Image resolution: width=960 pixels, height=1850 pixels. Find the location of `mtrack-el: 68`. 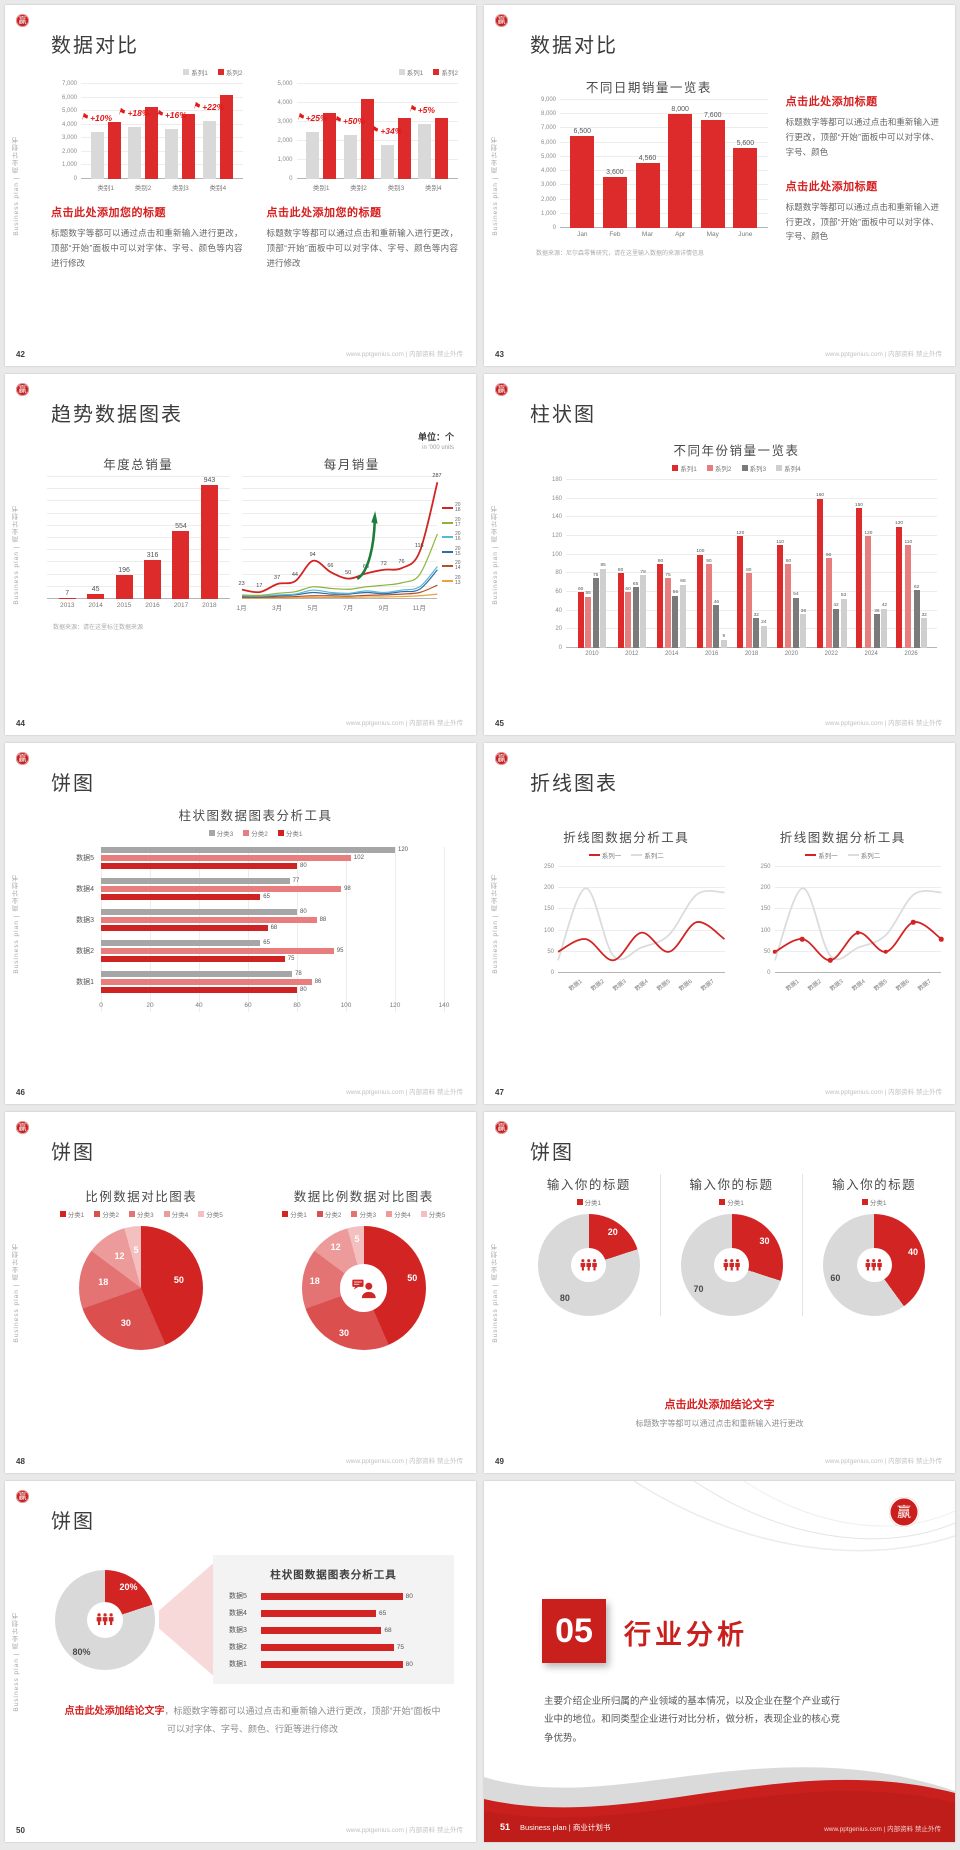

mtrack-el: 68 is located at coordinates (349, 1630).